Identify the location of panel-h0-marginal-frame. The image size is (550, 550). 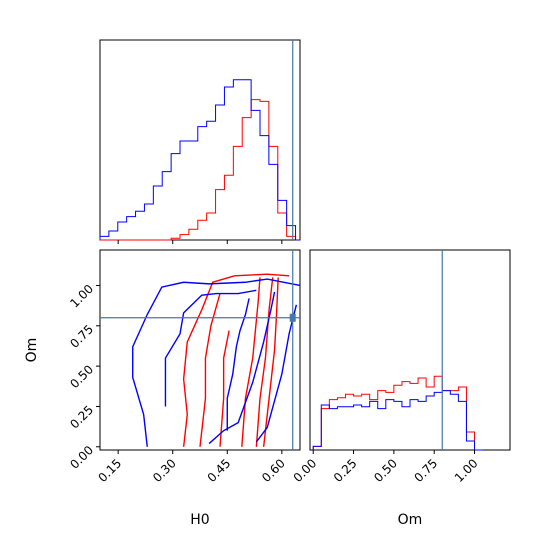
(200, 140).